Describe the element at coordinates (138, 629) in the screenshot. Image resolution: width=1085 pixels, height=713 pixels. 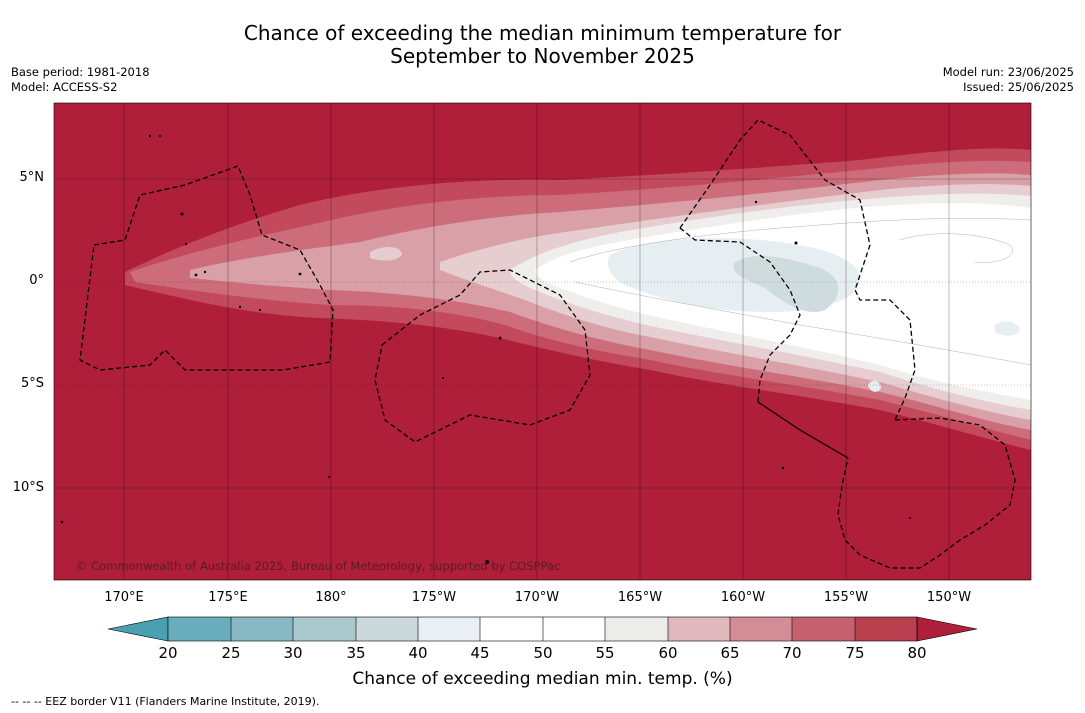
I see `colorbar-low-extension` at that location.